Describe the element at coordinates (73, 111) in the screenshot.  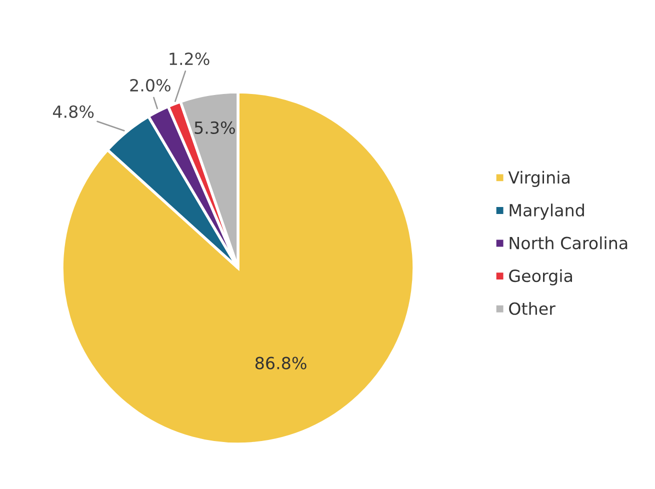
I see `data-label: 4.8%` at that location.